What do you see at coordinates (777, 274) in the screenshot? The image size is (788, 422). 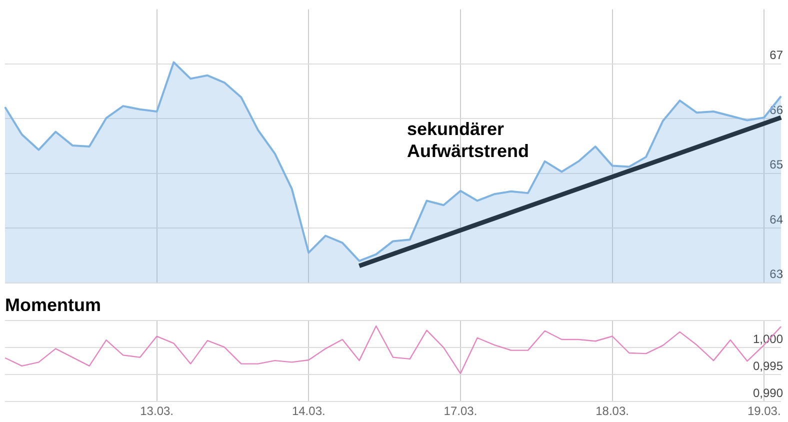 I see `y-tick-label: 63` at bounding box center [777, 274].